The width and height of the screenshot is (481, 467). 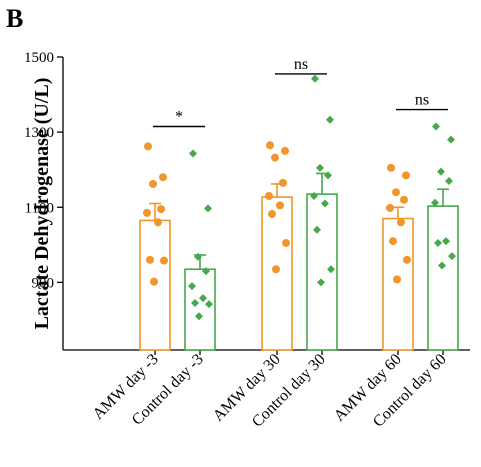 I want to click on y-tick-label: 1100, so click(x=39, y=208).